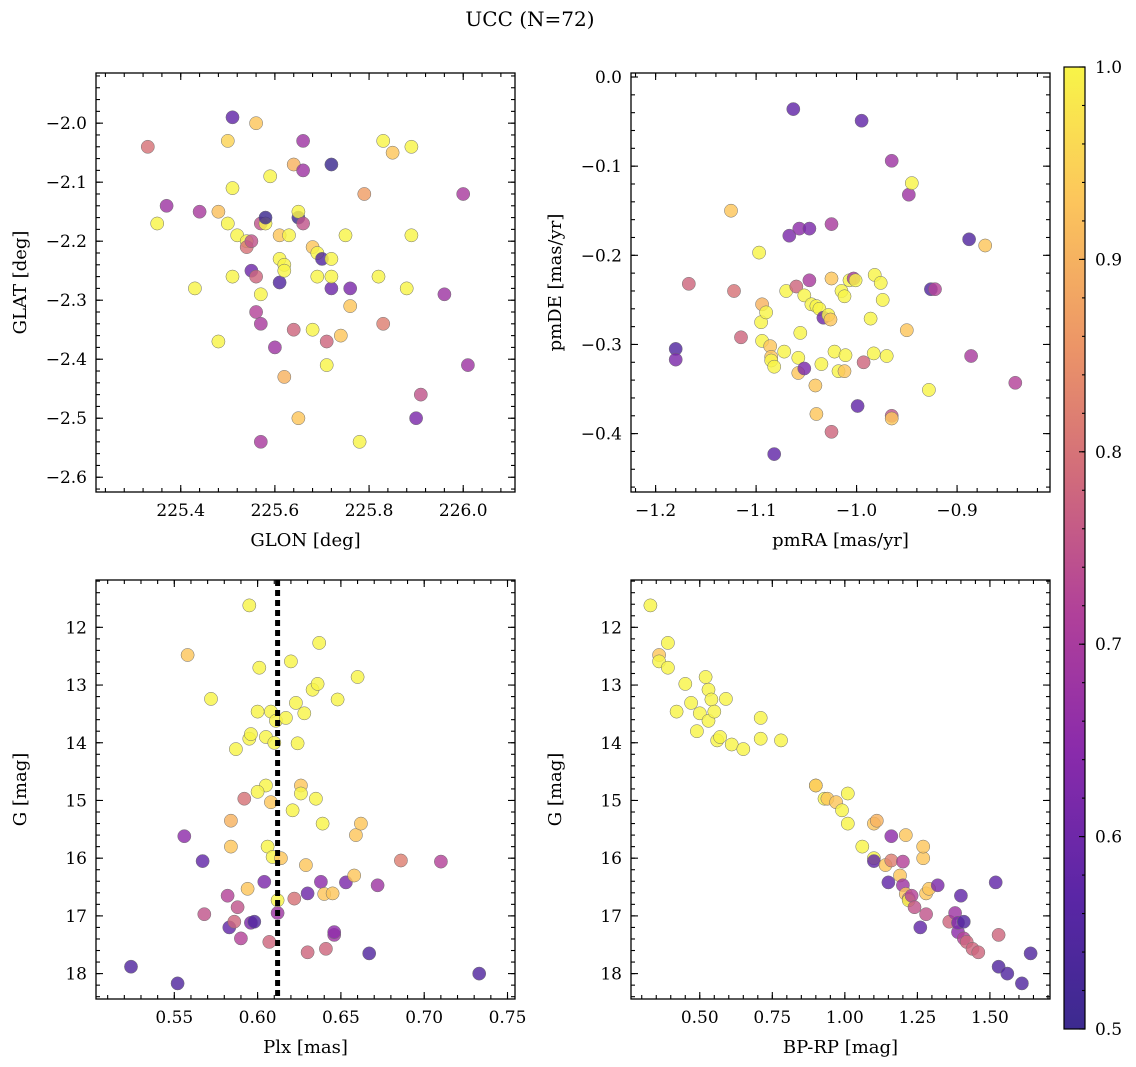 The image size is (1136, 1067). I want to click on y-tick-label: 14, so click(76, 744).